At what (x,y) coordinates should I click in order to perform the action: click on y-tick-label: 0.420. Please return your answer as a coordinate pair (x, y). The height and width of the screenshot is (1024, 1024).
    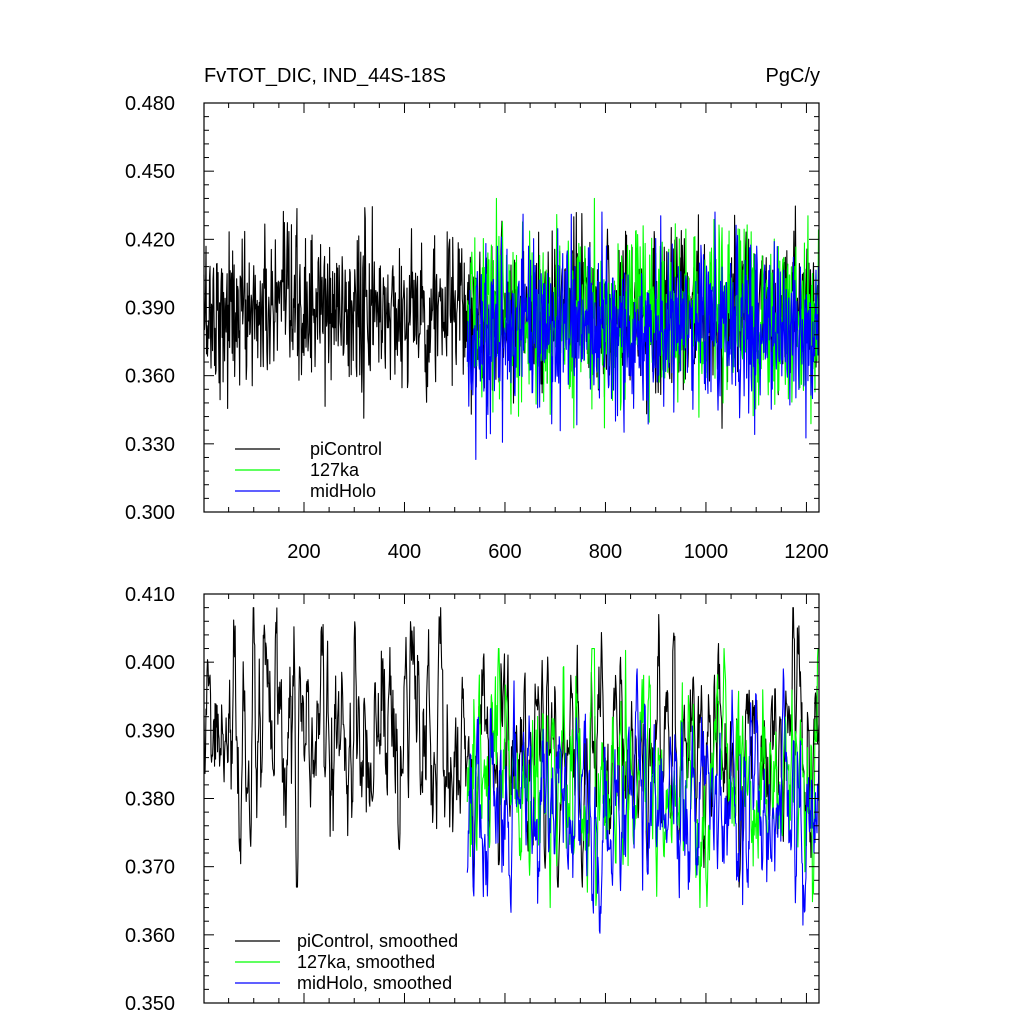
    Looking at the image, I should click on (150, 240).